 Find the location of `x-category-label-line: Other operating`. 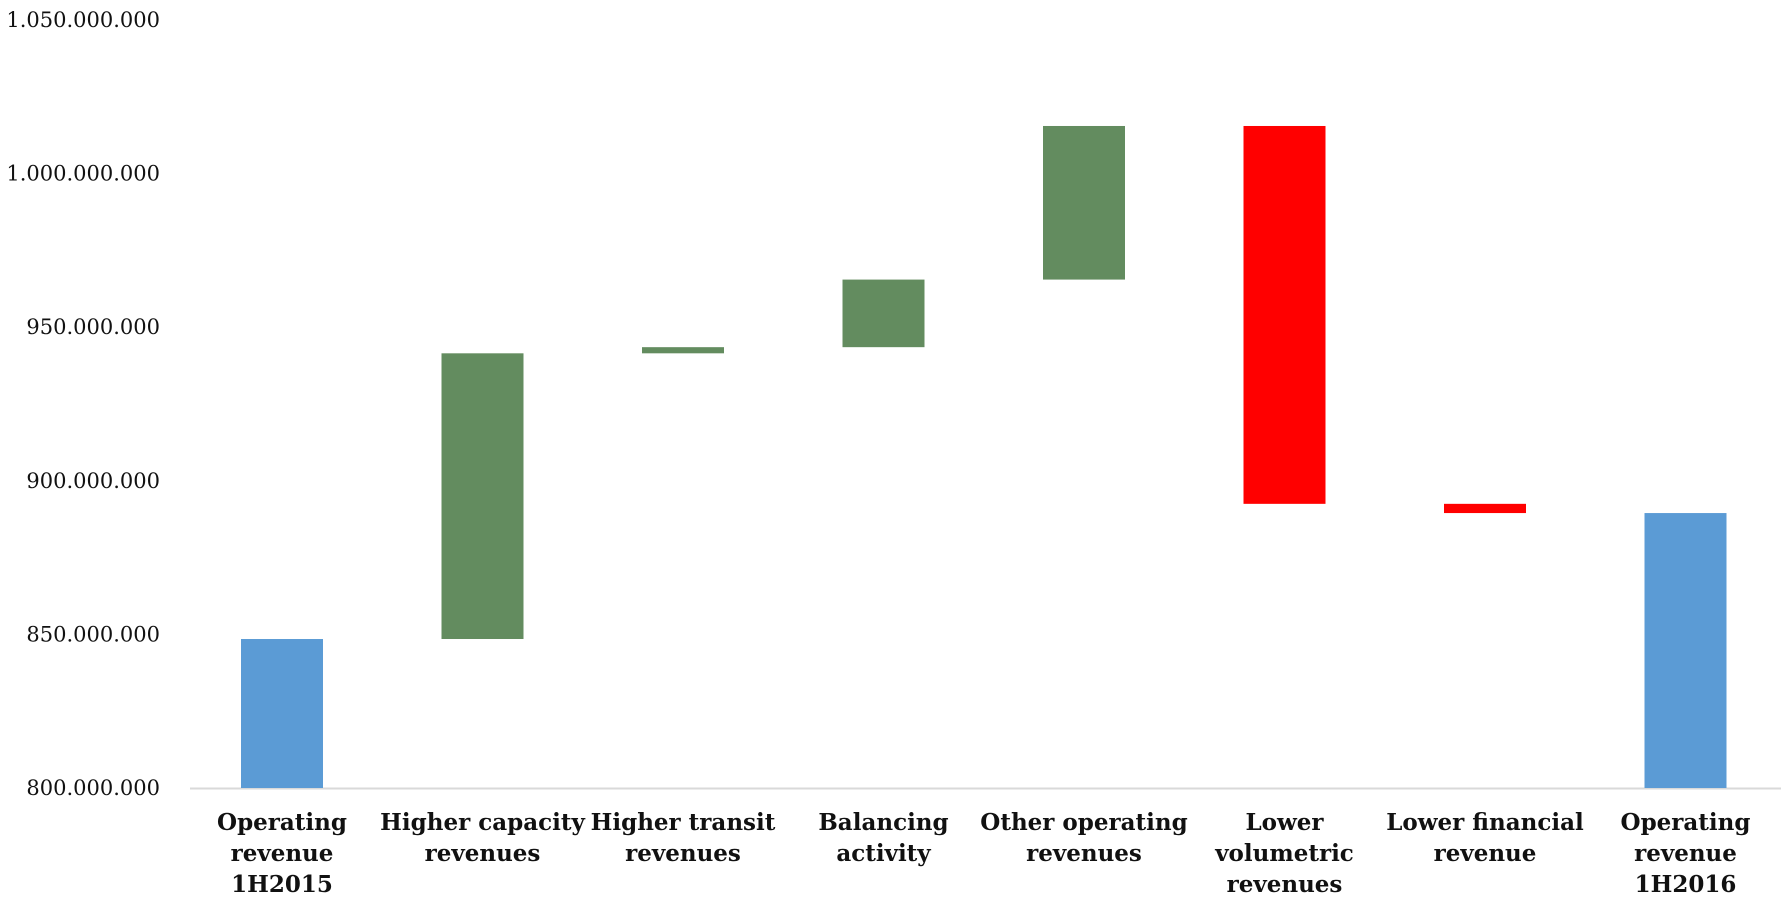

x-category-label-line: Other operating is located at coordinates (1083, 822).